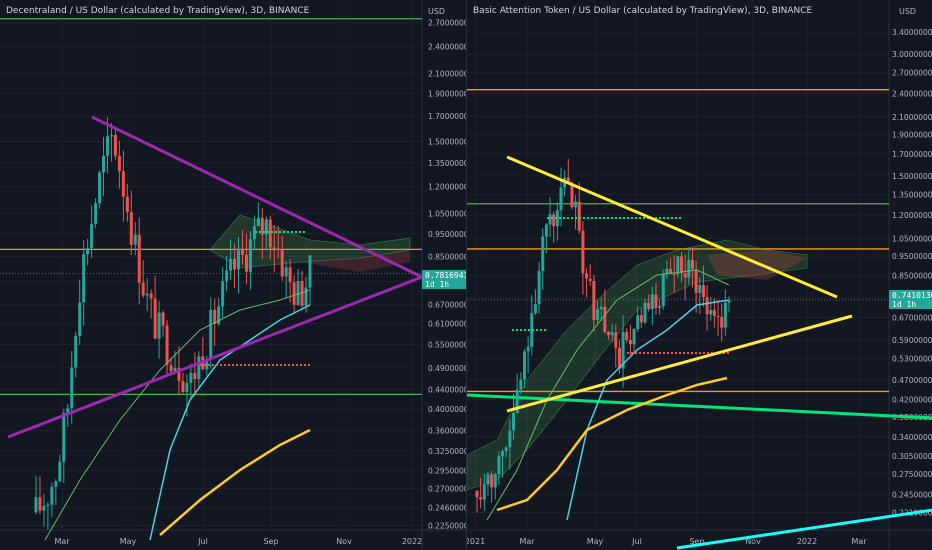 Image resolution: width=932 pixels, height=550 pixels. What do you see at coordinates (527, 541) in the screenshot?
I see `time-tick-label: Mar` at bounding box center [527, 541].